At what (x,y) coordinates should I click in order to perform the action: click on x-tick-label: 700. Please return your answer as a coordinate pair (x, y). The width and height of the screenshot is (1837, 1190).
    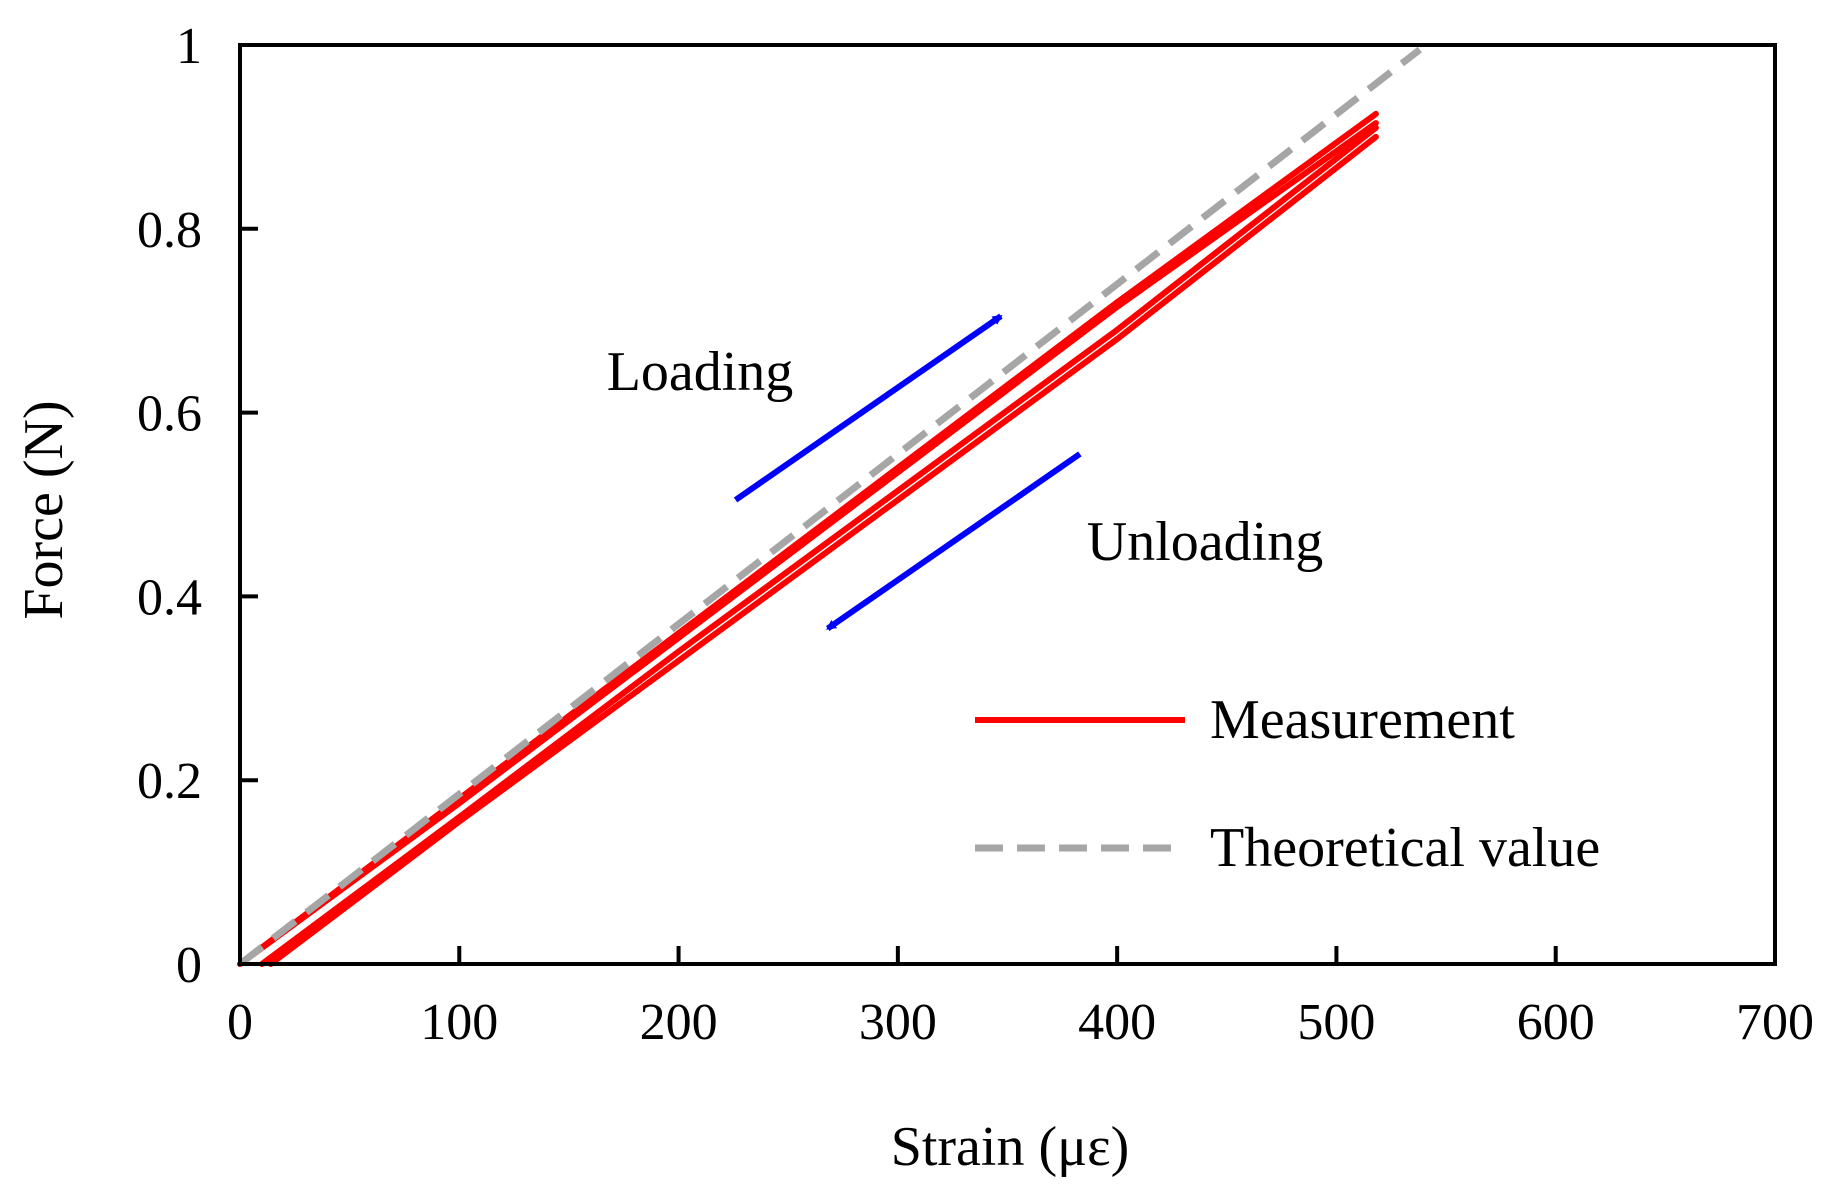
    Looking at the image, I should click on (1775, 1022).